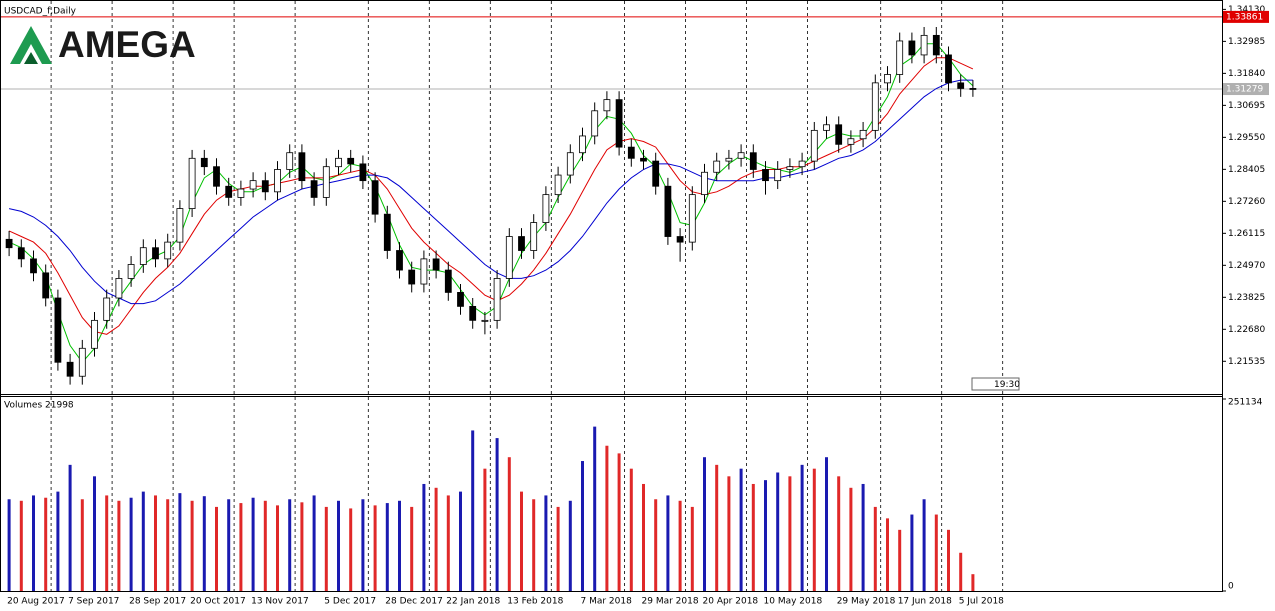 This screenshot has height=611, width=1275. I want to click on y-tick-label: 1.21535, so click(1246, 362).